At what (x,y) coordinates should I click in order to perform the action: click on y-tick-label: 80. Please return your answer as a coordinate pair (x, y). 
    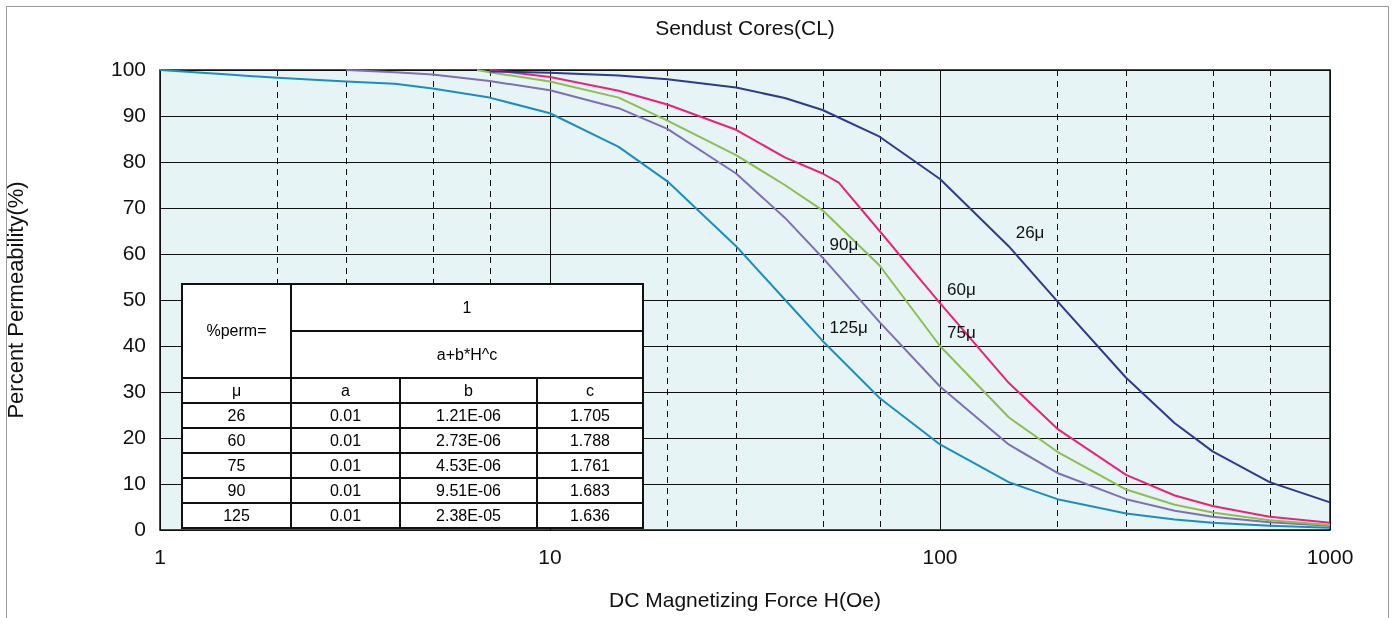
    Looking at the image, I should click on (134, 160).